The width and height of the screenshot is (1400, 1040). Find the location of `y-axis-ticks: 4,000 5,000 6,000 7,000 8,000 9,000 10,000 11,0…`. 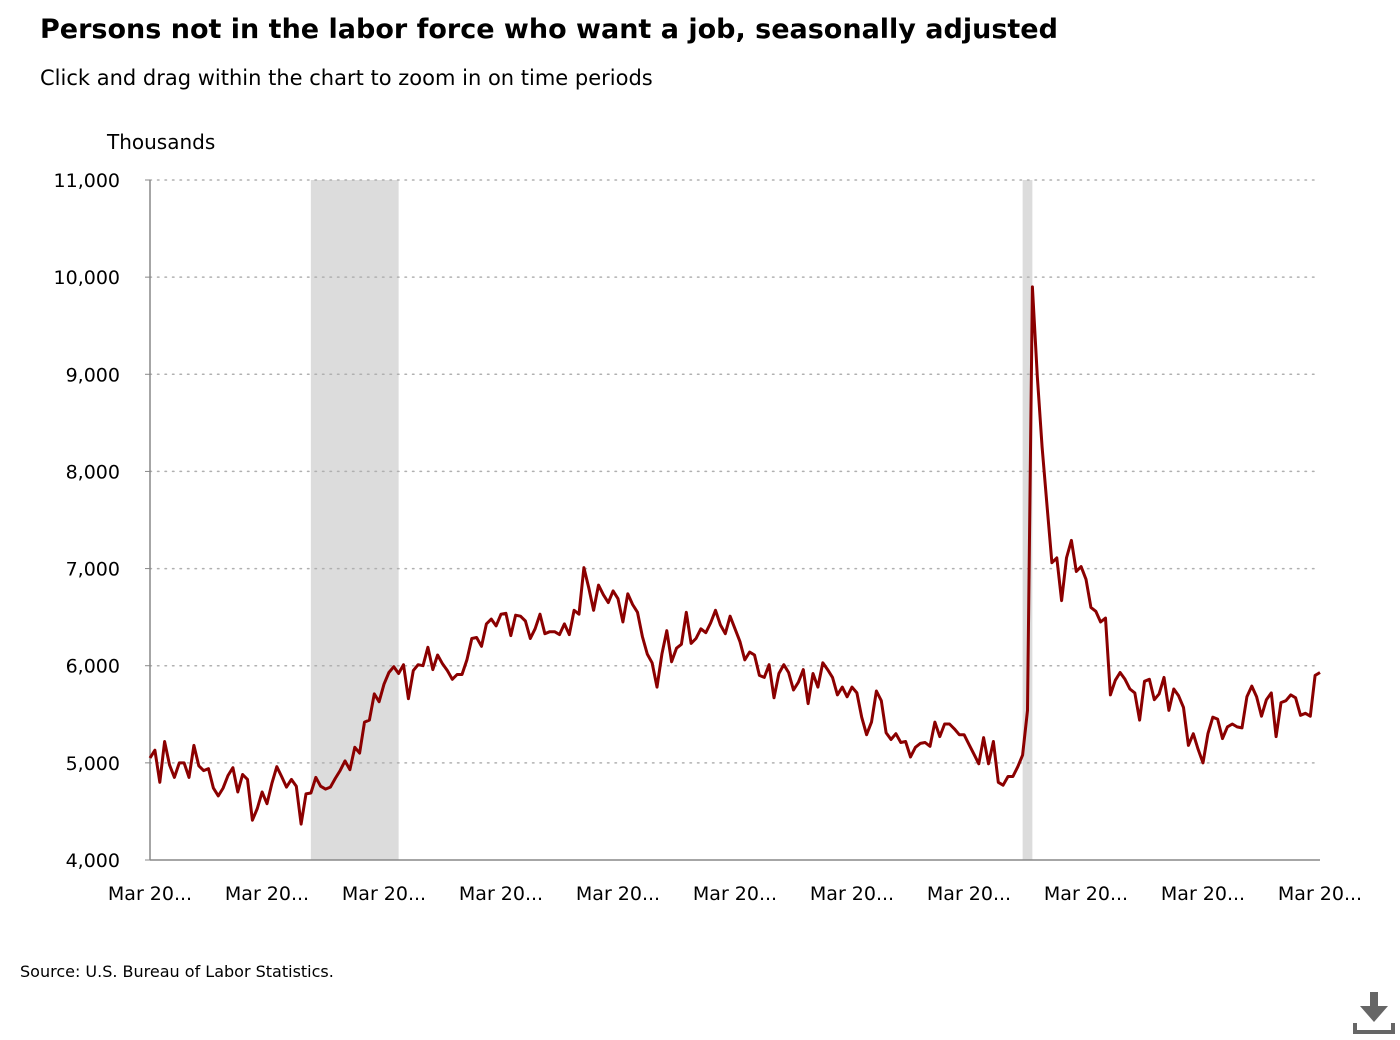

y-axis-ticks: 4,000 5,000 6,000 7,000 8,000 9,000 10,000 11,0… is located at coordinates (102, 521).